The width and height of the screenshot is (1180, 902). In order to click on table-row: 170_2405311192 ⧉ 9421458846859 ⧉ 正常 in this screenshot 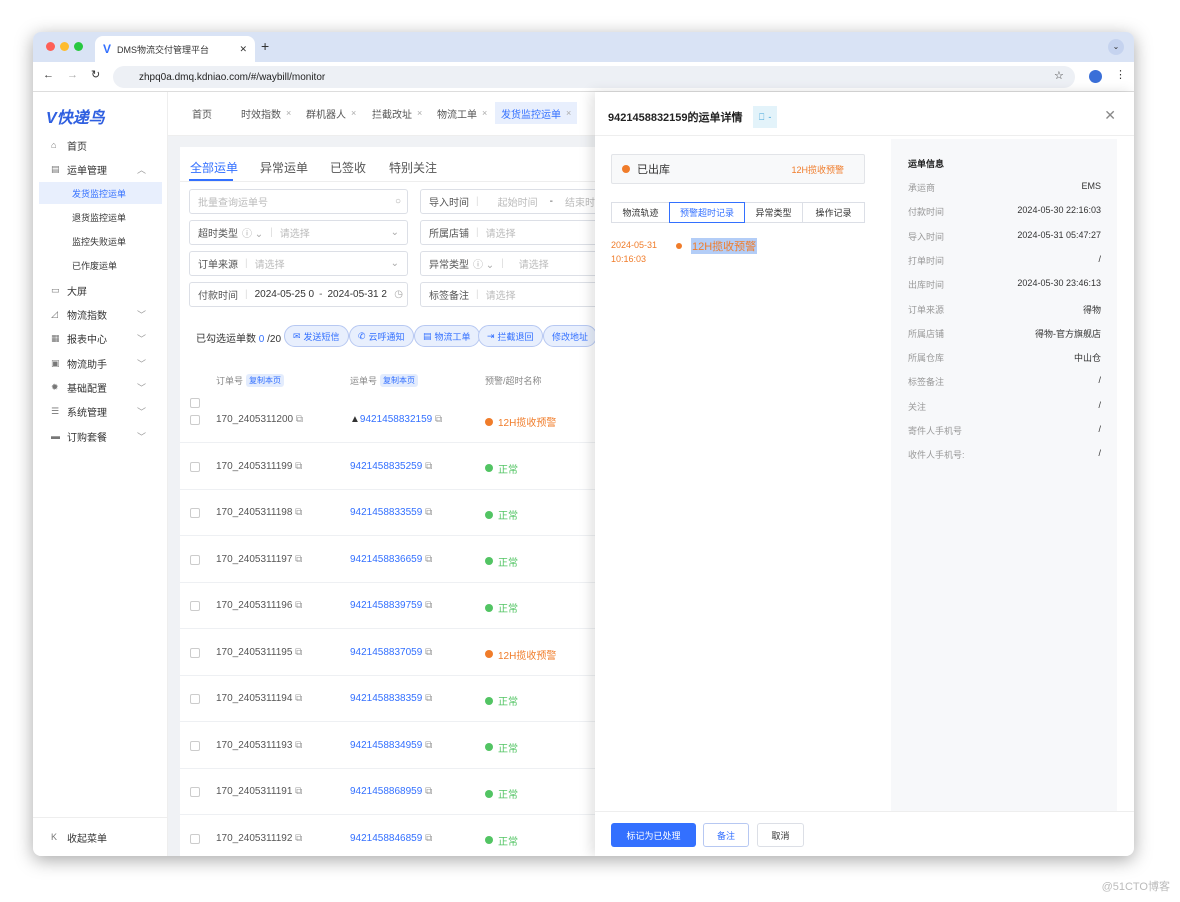, I will do `click(395, 836)`.